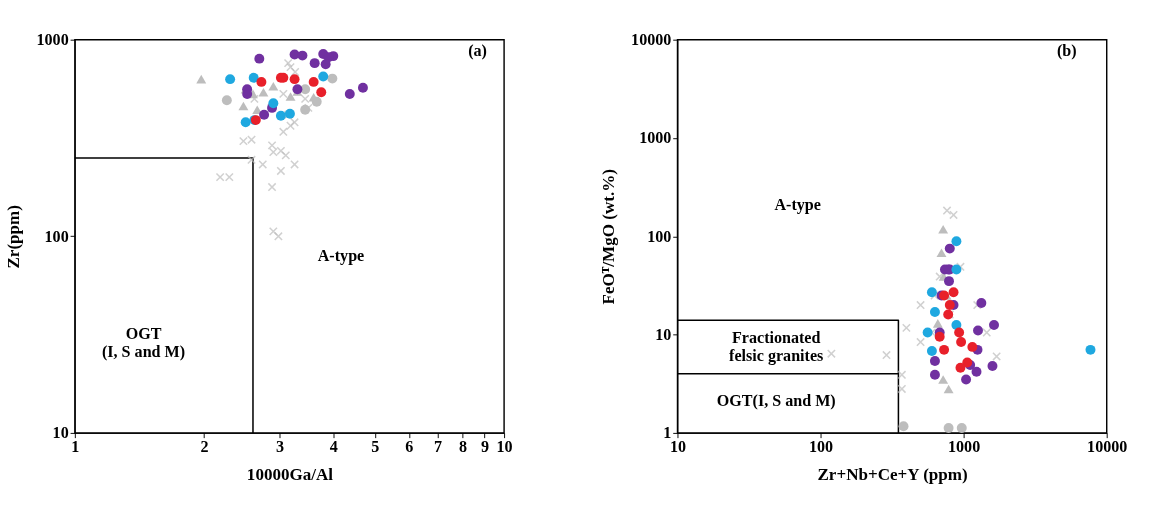  I want to click on x-tick-label: 1, so click(75, 447).